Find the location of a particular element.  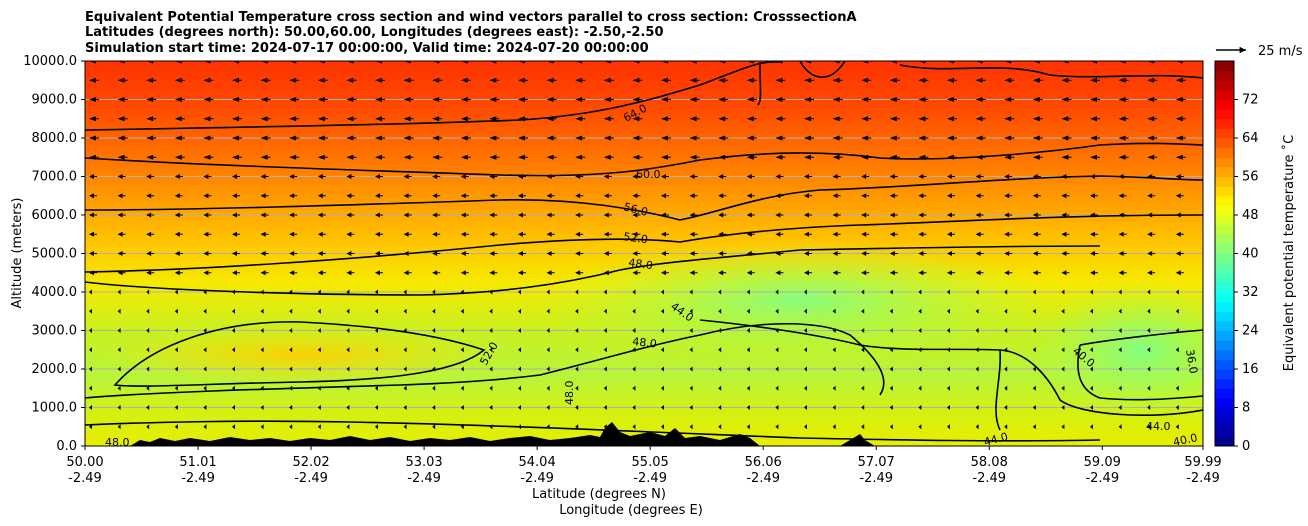

y-tick-label: 2000.0 is located at coordinates (55, 369).